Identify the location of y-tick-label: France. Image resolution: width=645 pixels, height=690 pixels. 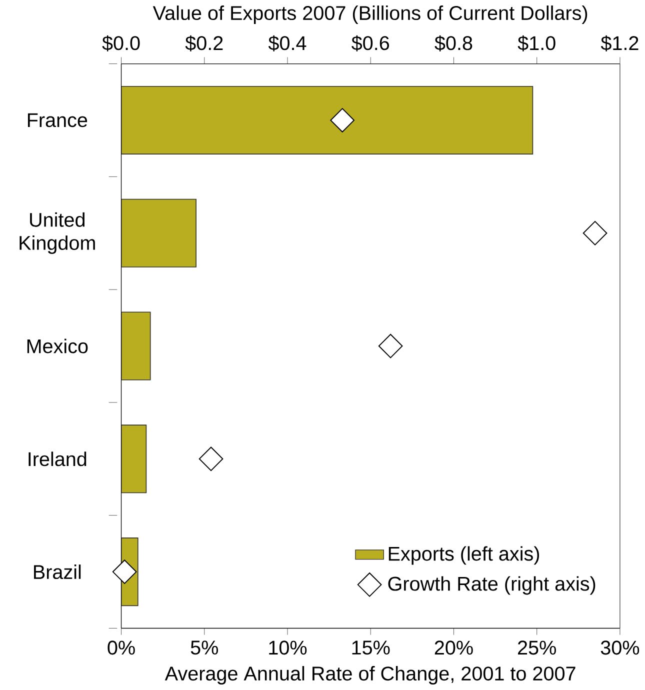
(57, 120).